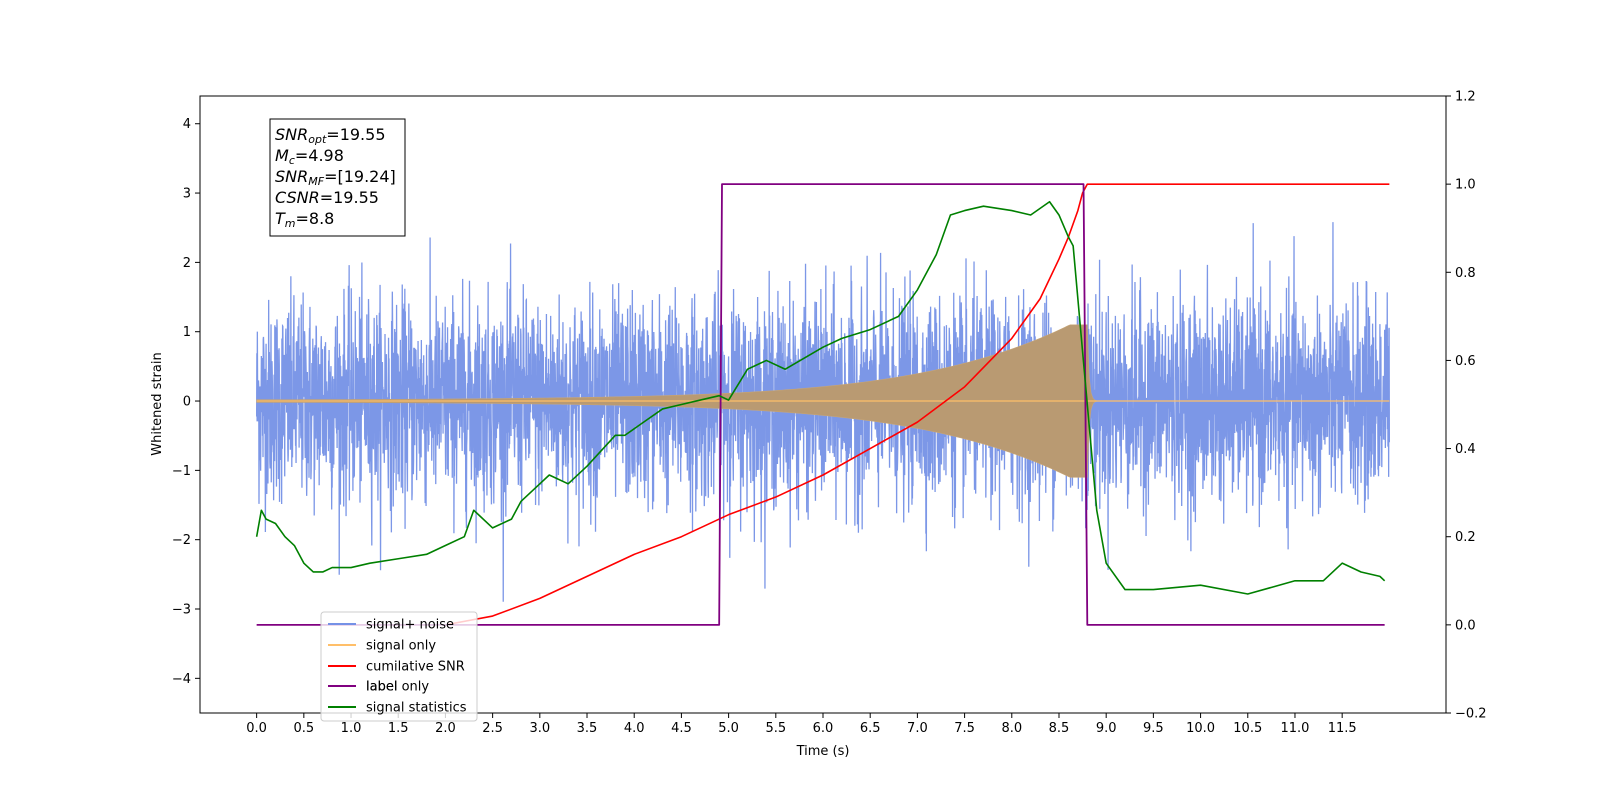 Image resolution: width=1600 pixels, height=800 pixels. I want to click on y-tick-label: 0, so click(187, 402).